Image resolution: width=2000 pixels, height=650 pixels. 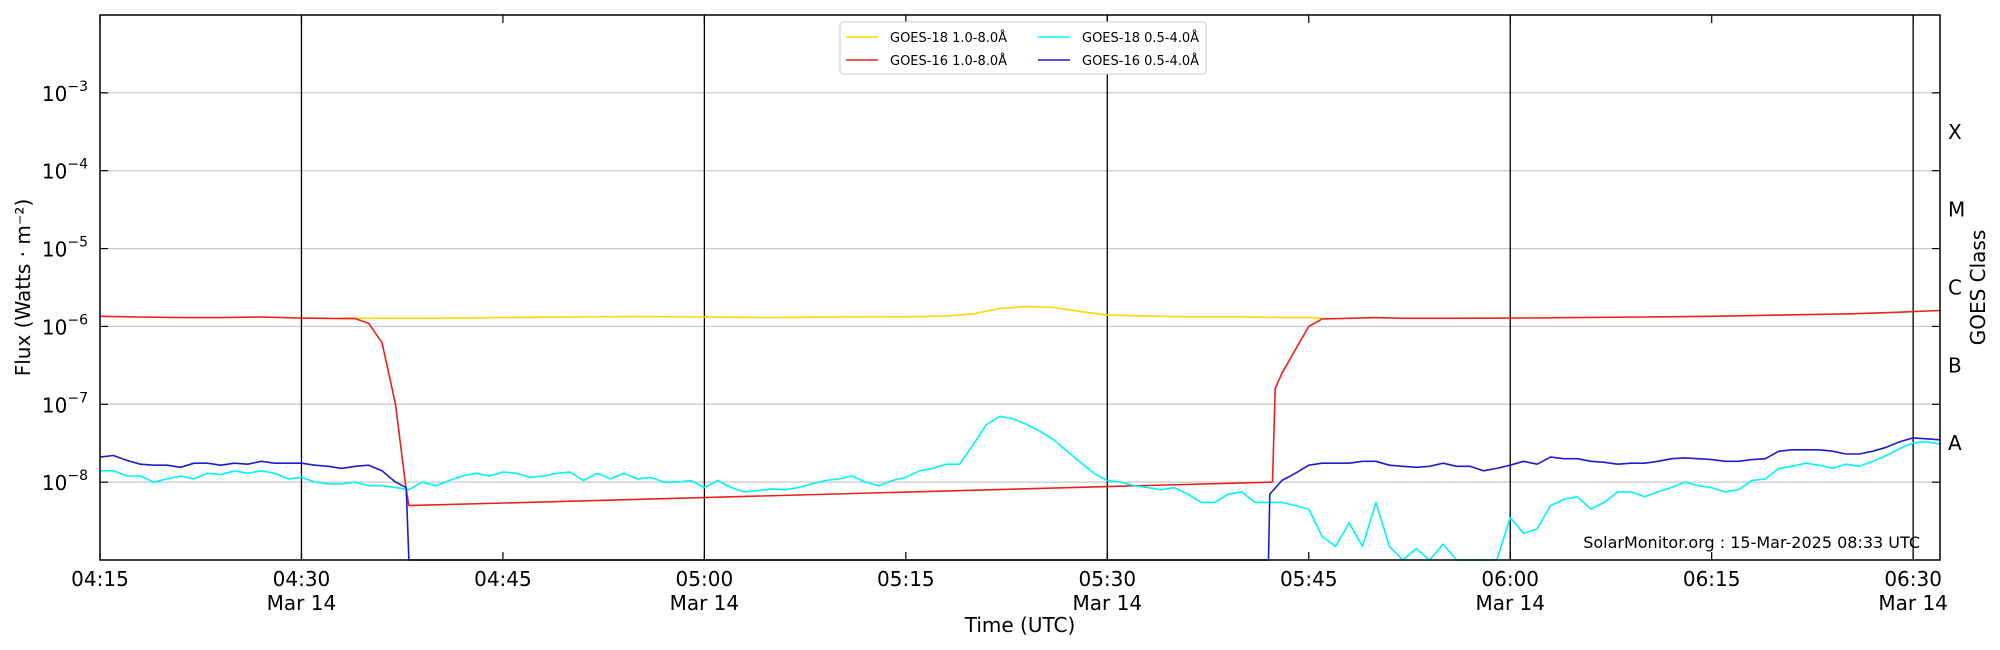 What do you see at coordinates (1955, 365) in the screenshot?
I see `goes-class-label: B` at bounding box center [1955, 365].